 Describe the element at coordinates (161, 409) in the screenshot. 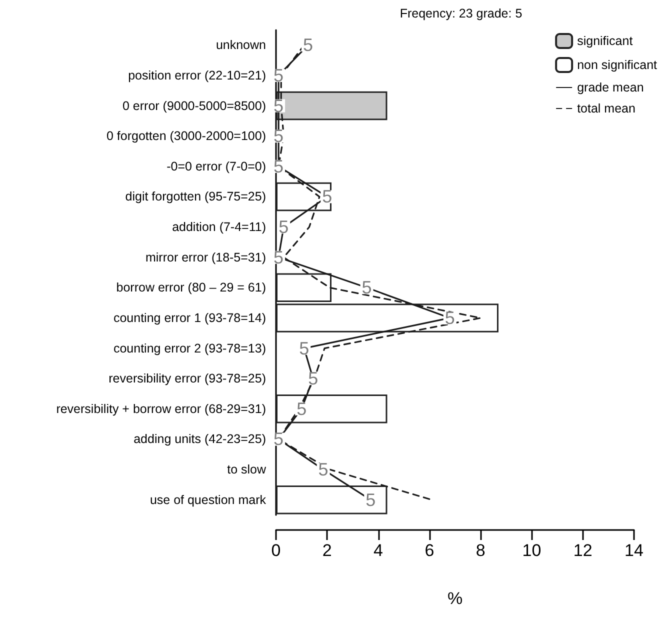

I see `y-tick-label: reversibility + borrow error (68-29=31)` at that location.